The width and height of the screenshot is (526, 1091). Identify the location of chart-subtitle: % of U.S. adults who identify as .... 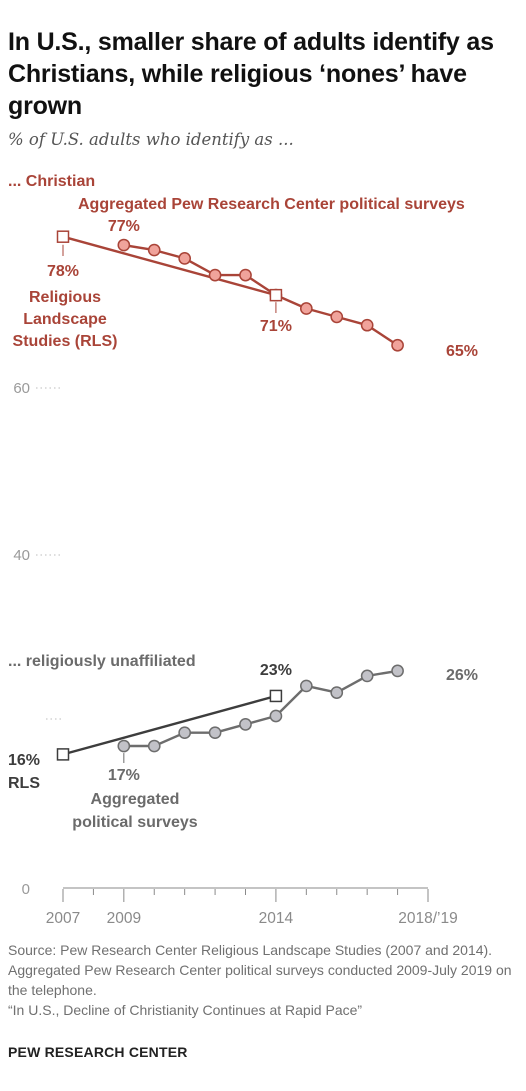
(151, 139).